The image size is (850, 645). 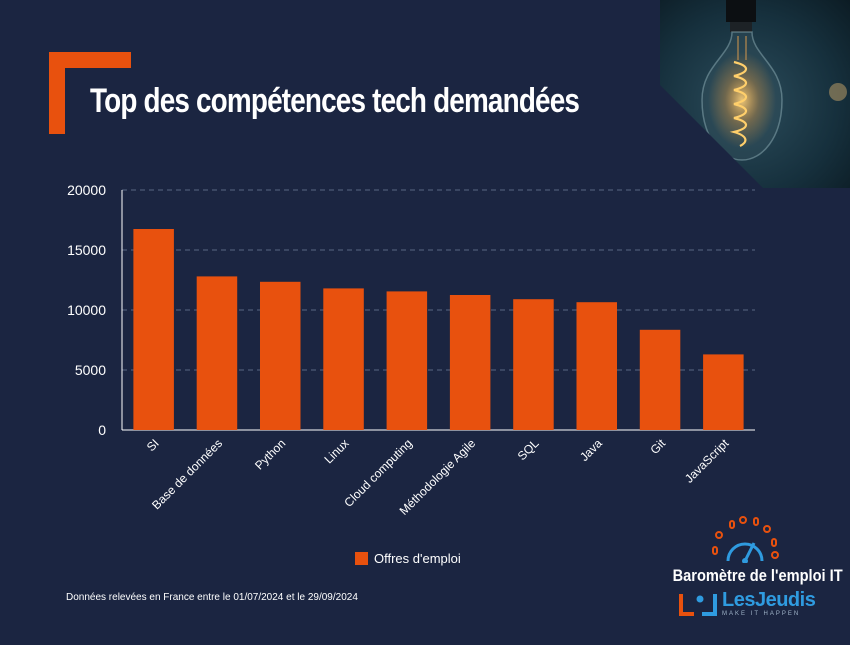 I want to click on lesjeudis-logo: LesJeudis MAKE IT HAPPEN, so click(x=747, y=603).